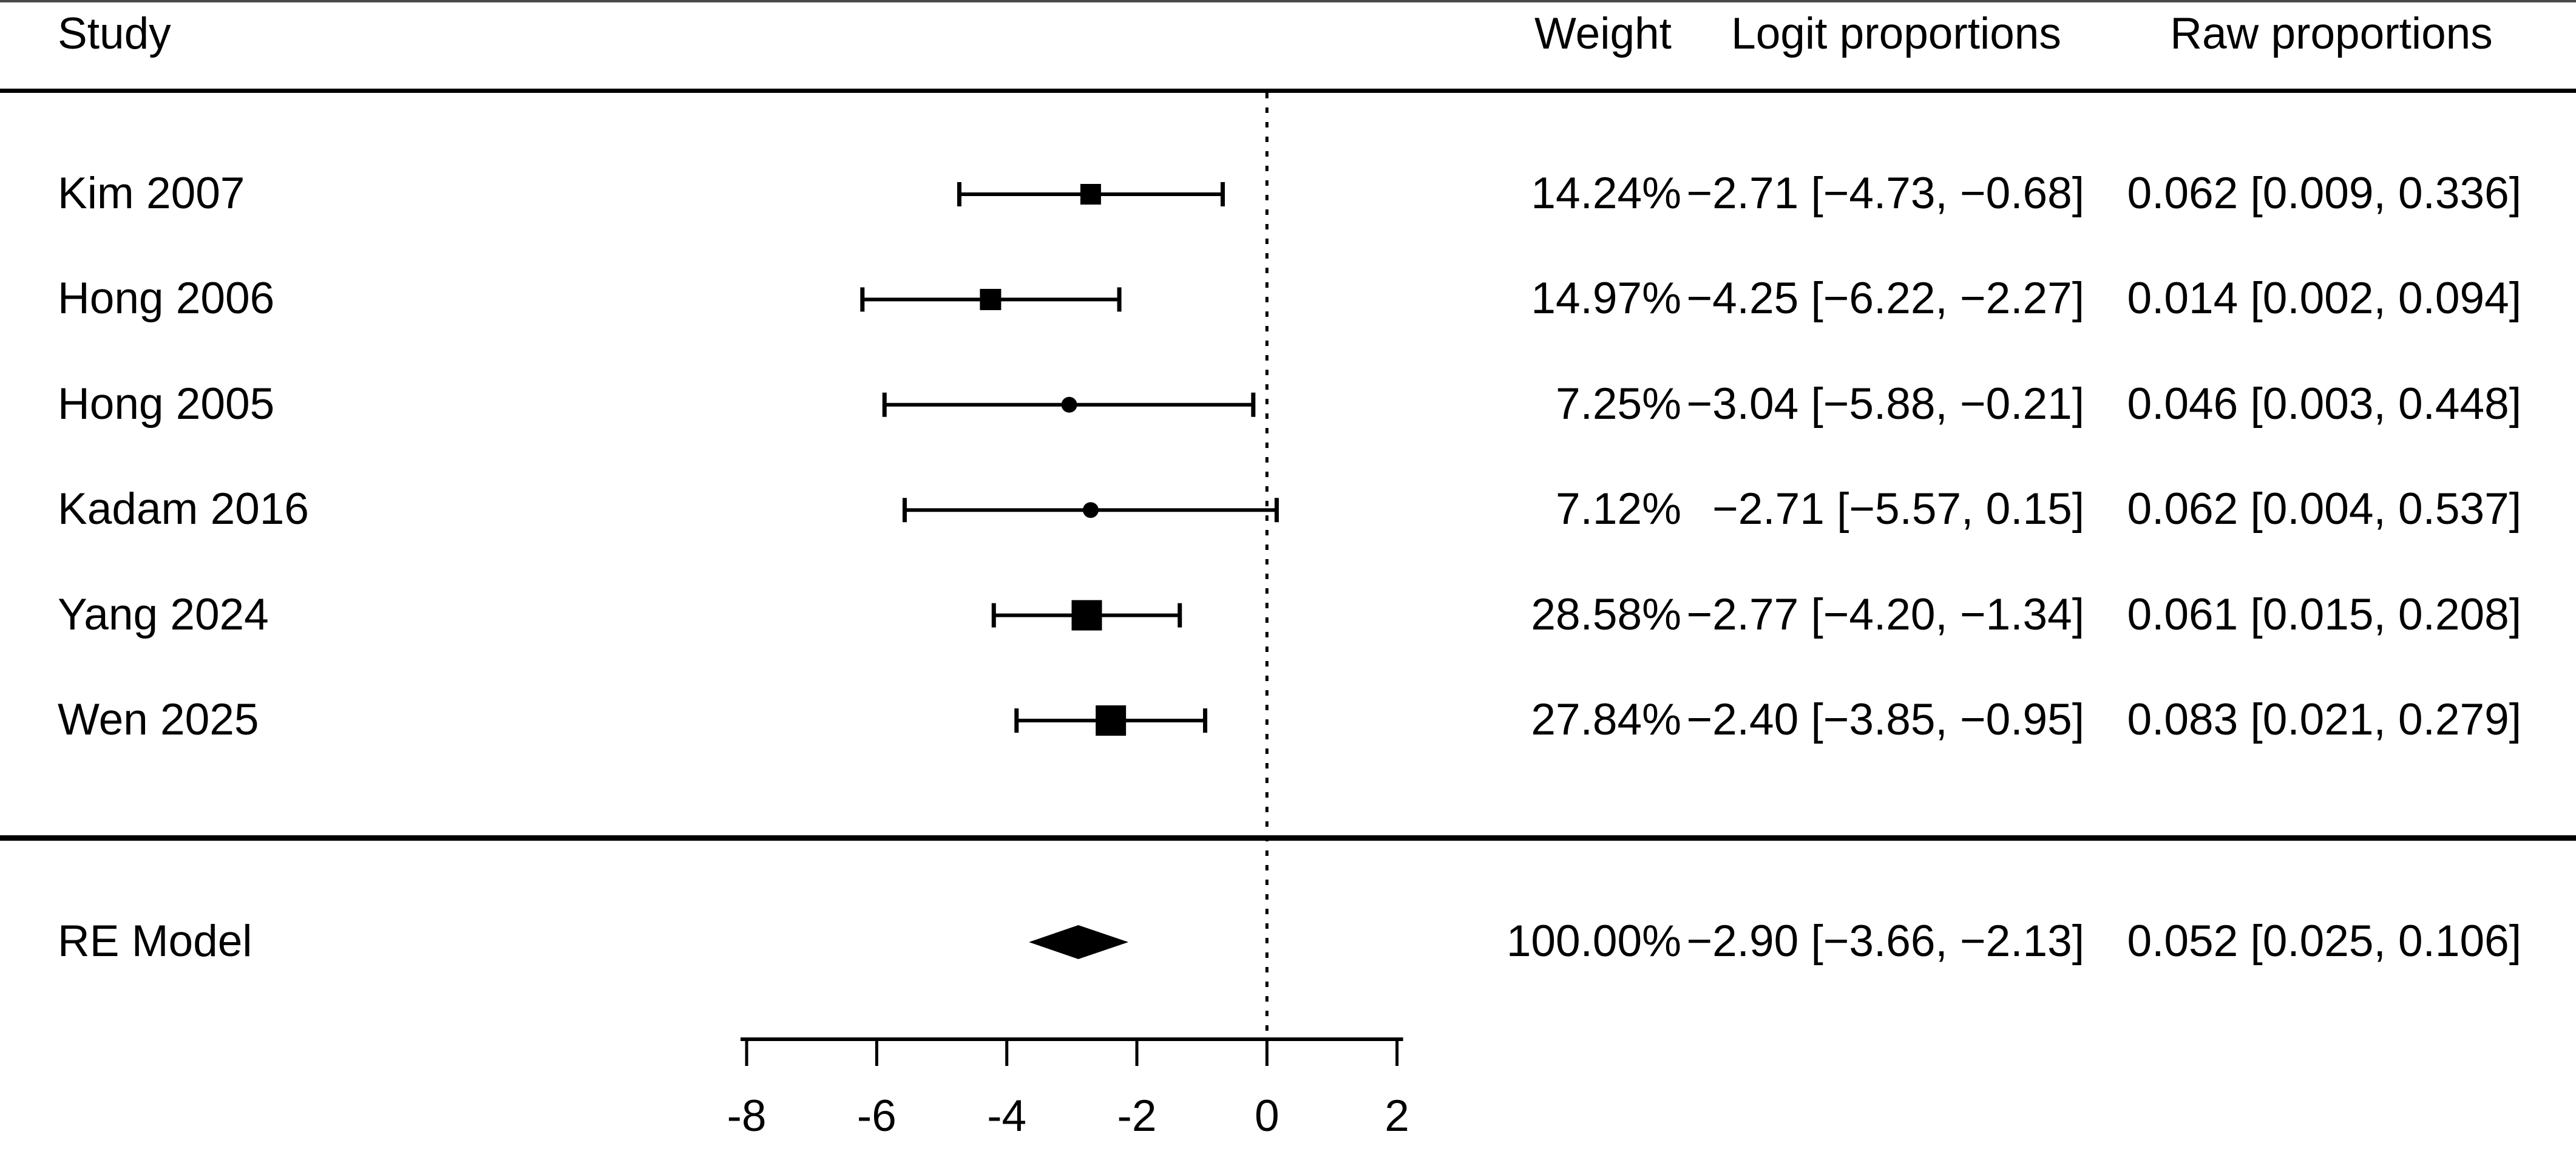 This screenshot has height=1157, width=2576. What do you see at coordinates (1288, 838) in the screenshot?
I see `summary-divider-line` at bounding box center [1288, 838].